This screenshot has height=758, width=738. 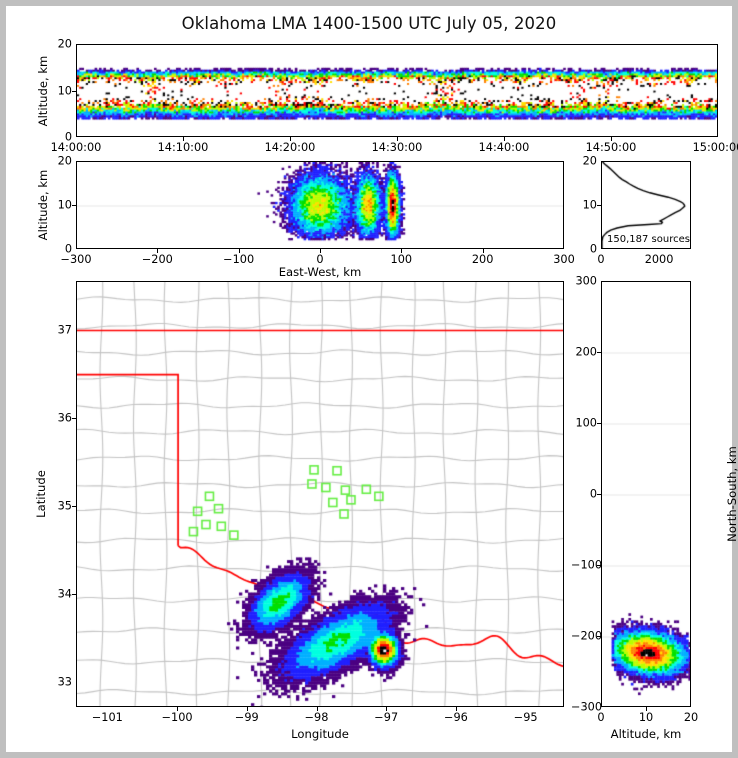 What do you see at coordinates (107, 717) in the screenshot?
I see `x-tick-label: −101` at bounding box center [107, 717].